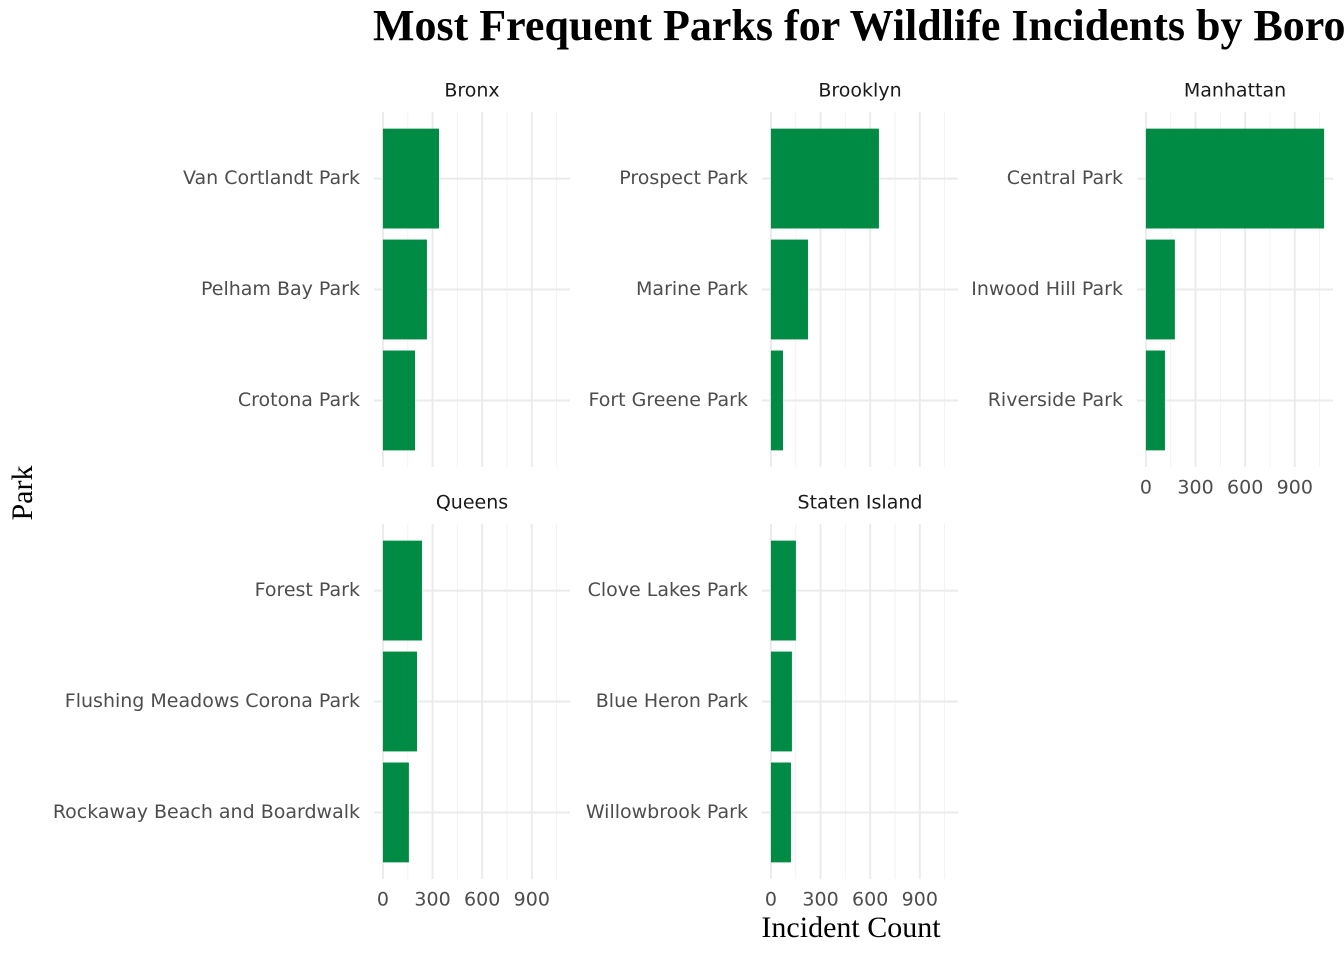  What do you see at coordinates (668, 400) in the screenshot?
I see `y-tick-label: Fort Greene Park` at bounding box center [668, 400].